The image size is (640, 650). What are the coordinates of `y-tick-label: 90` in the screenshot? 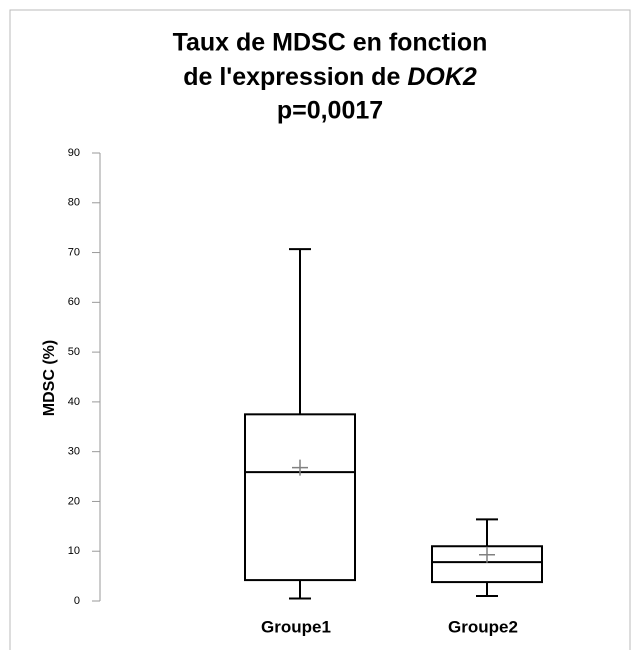 It's located at (74, 153).